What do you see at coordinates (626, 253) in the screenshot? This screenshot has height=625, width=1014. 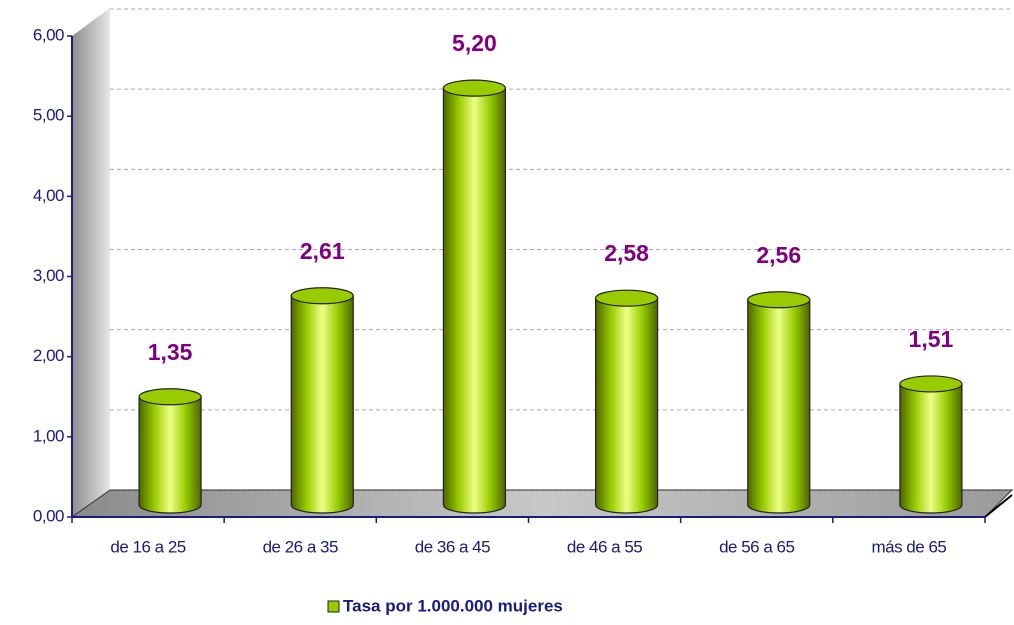 I see `value-label: 2,58` at bounding box center [626, 253].